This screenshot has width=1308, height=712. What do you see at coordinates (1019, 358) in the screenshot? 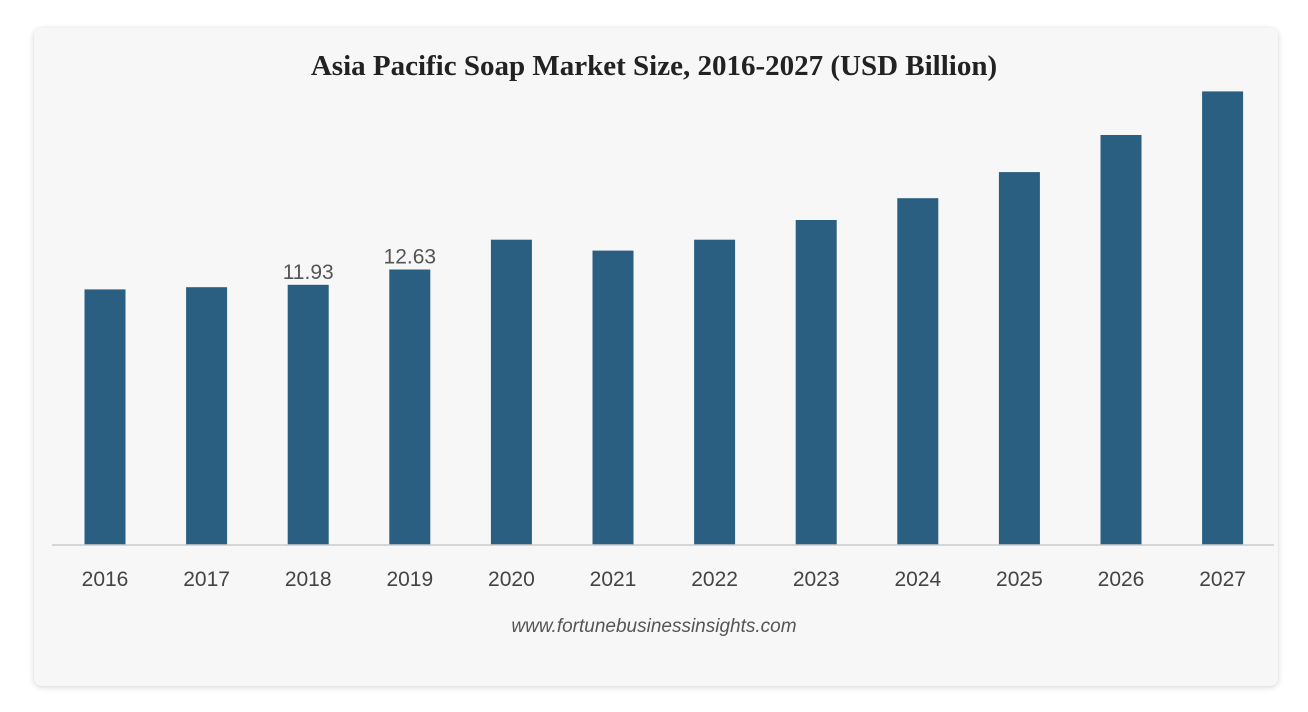
I see `bar-2025` at bounding box center [1019, 358].